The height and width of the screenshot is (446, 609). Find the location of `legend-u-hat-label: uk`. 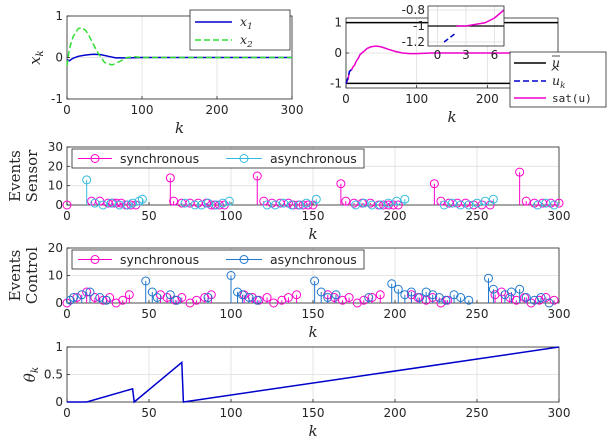

legend-u-hat-label: uk is located at coordinates (558, 82).